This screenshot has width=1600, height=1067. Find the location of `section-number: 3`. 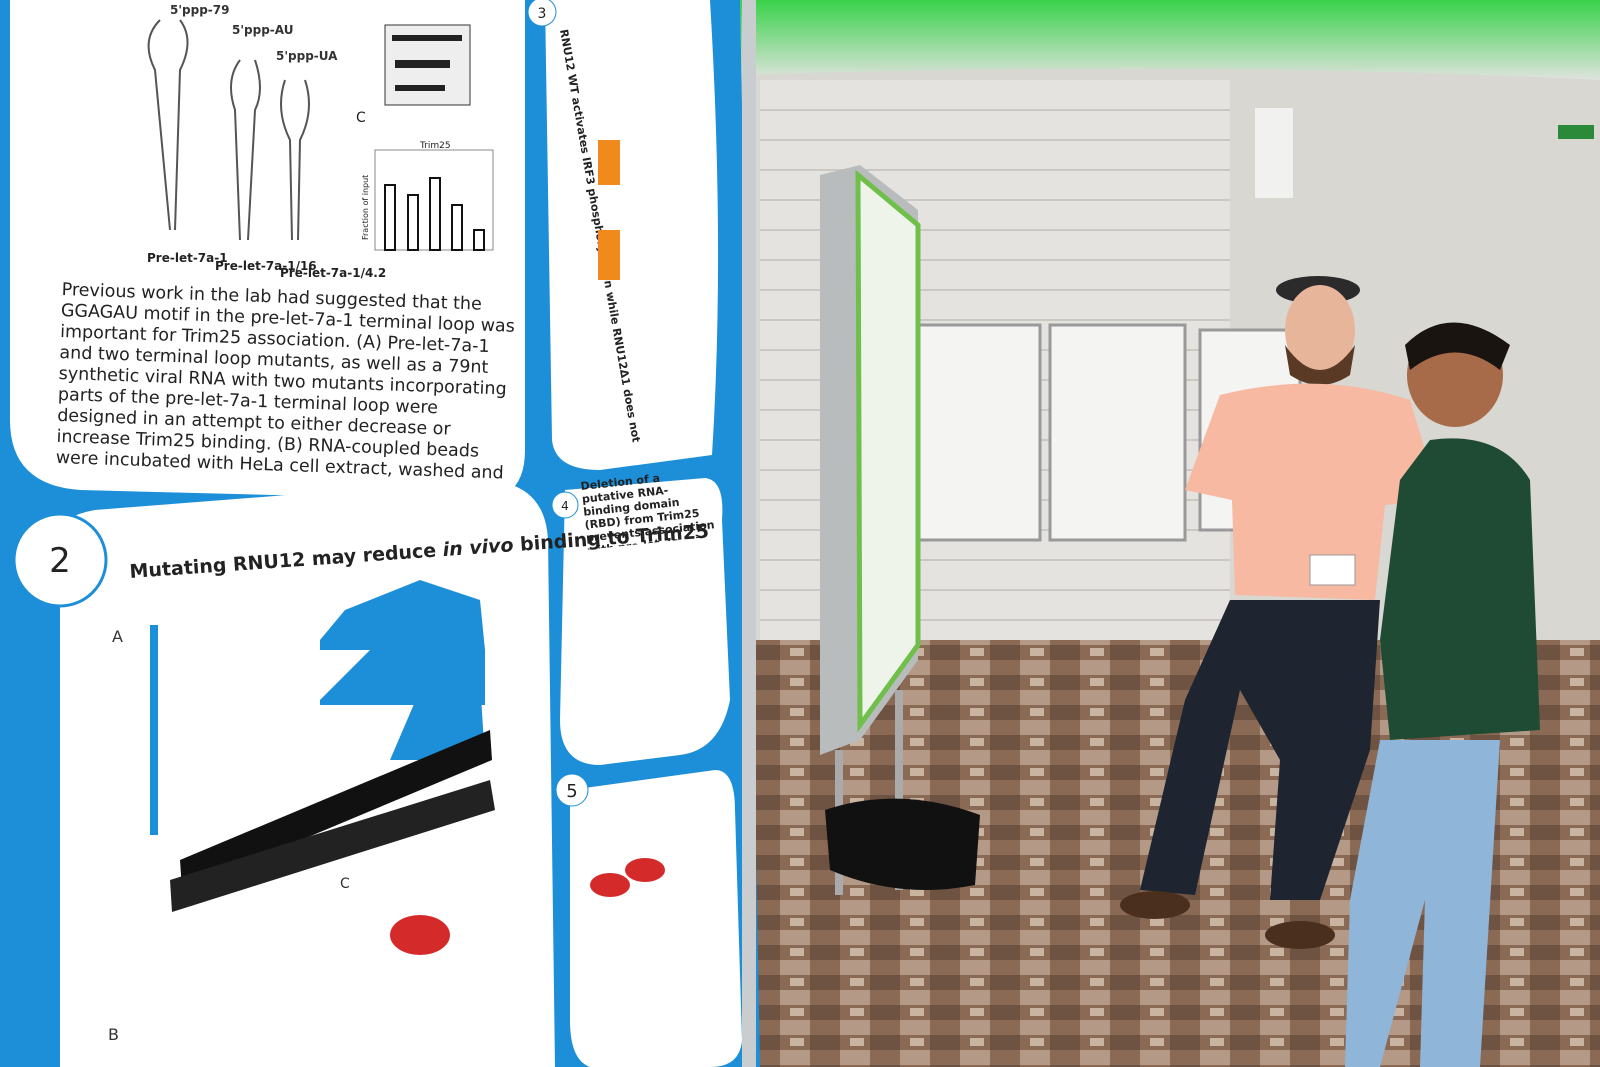

section-number: 3 is located at coordinates (542, 14).